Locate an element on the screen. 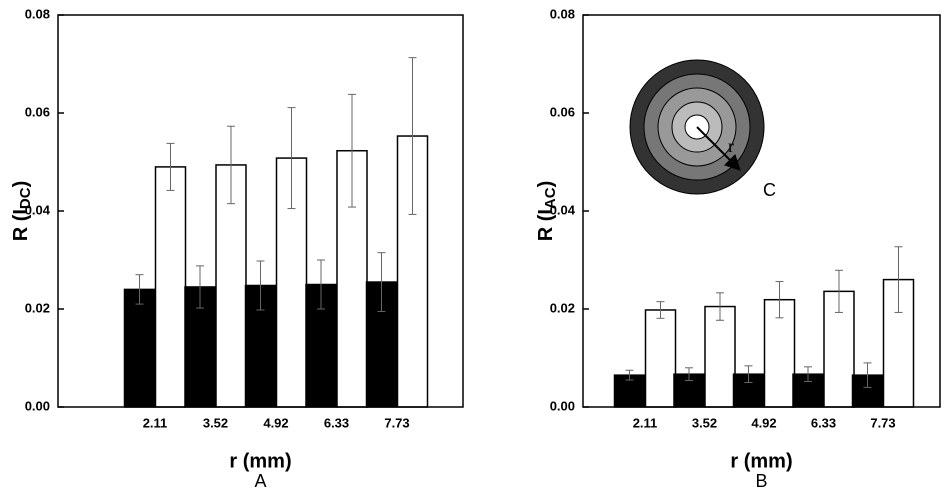 This screenshot has height=491, width=945. panel-label: A is located at coordinates (260, 481).